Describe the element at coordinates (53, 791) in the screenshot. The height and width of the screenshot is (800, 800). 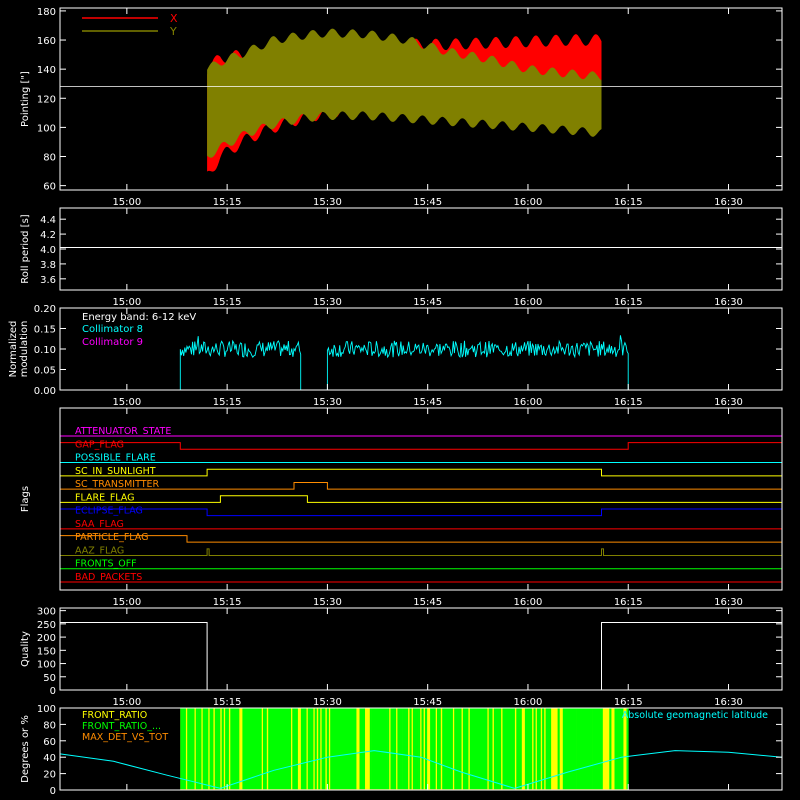
I see `y-tick-label: 0` at that location.